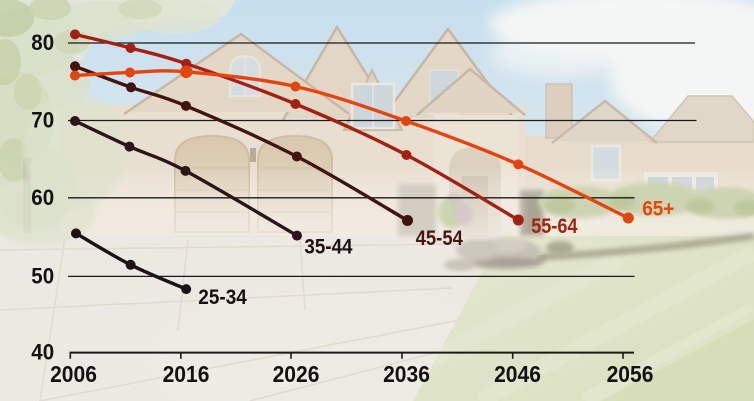  What do you see at coordinates (517, 374) in the screenshot?
I see `svg-text: 2046` at bounding box center [517, 374].